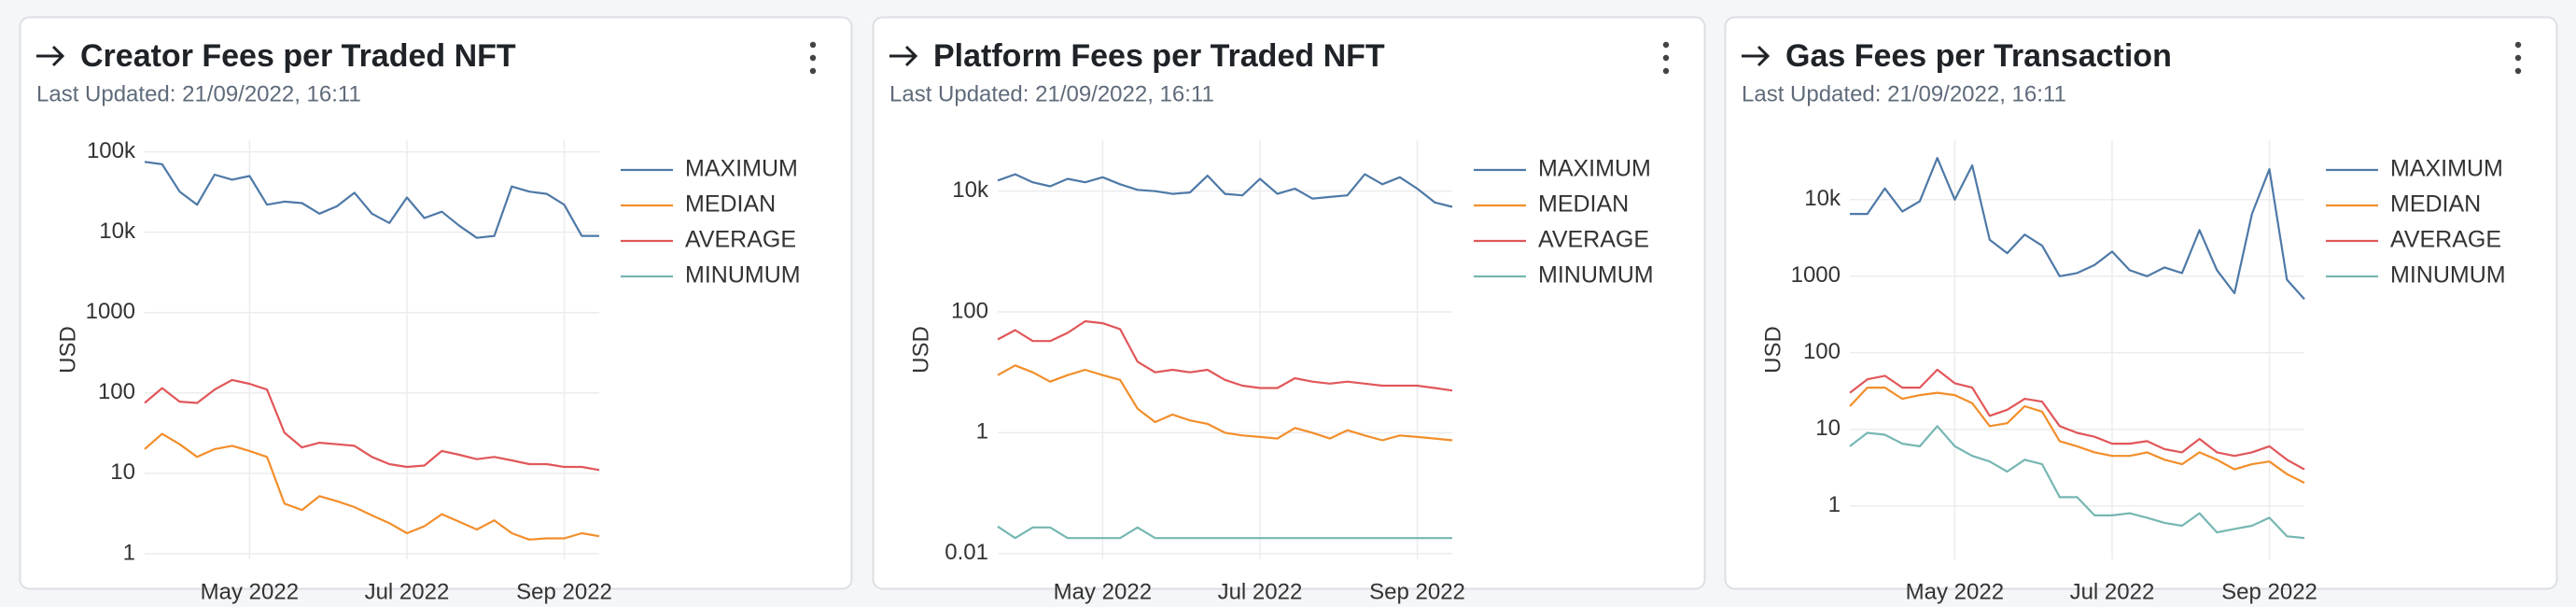 The width and height of the screenshot is (2576, 607). I want to click on y-tick-label: 100k, so click(111, 150).